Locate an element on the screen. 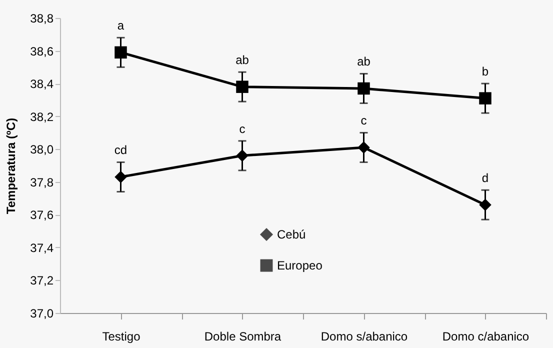 This screenshot has width=553, height=348. x-tick-label: Domo c/abanico is located at coordinates (486, 337).